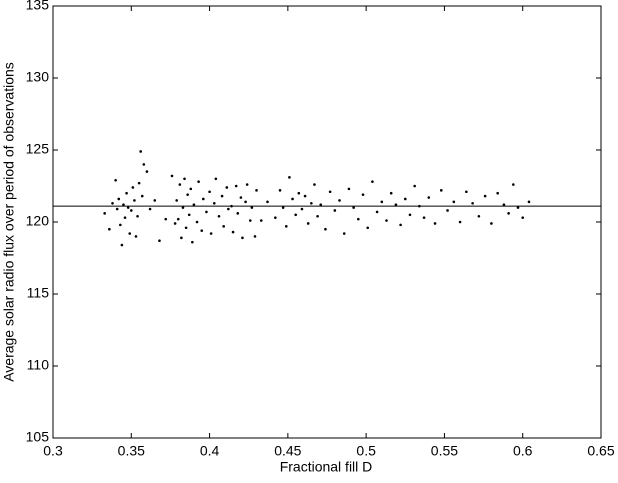  I want to click on x-tick-label: 0.35, so click(131, 451).